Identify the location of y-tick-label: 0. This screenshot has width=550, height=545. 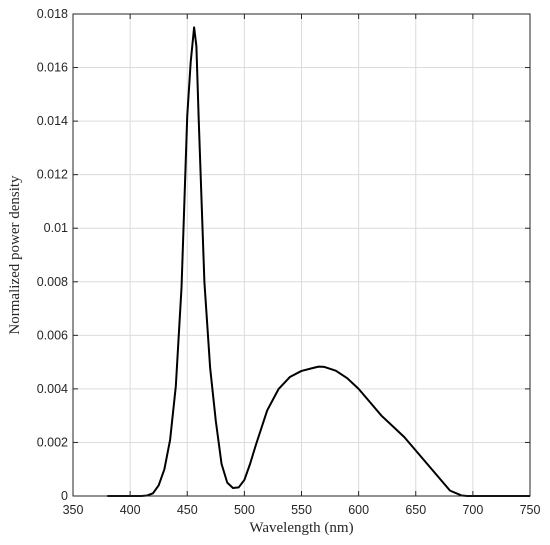
(64, 496).